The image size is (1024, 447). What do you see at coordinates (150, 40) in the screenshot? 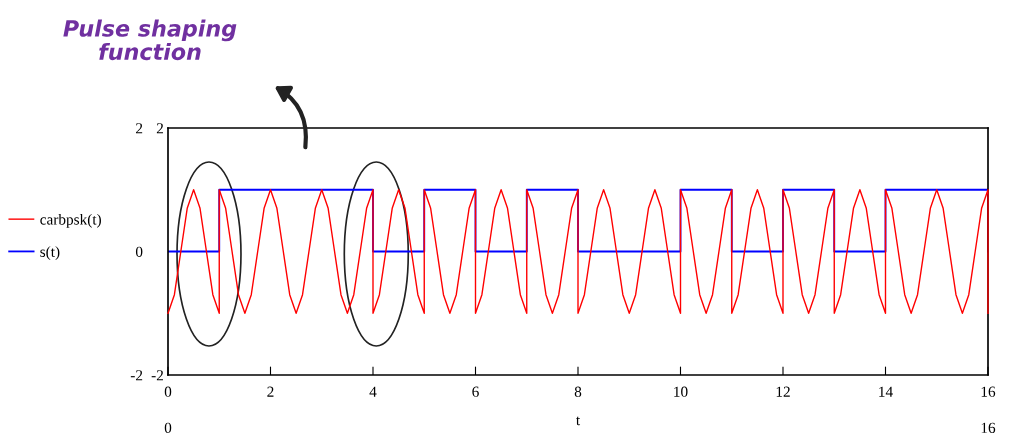
I see `text: Pulse shaping function` at bounding box center [150, 40].